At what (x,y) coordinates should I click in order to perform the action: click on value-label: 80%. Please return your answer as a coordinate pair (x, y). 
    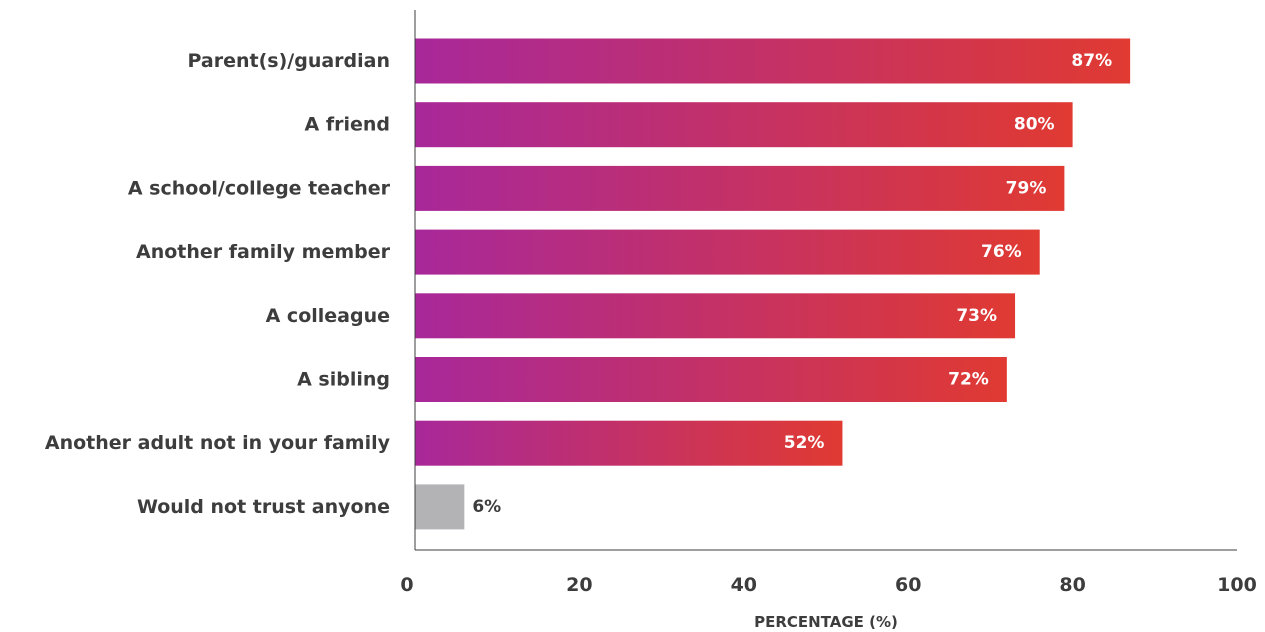
    Looking at the image, I should click on (1034, 125).